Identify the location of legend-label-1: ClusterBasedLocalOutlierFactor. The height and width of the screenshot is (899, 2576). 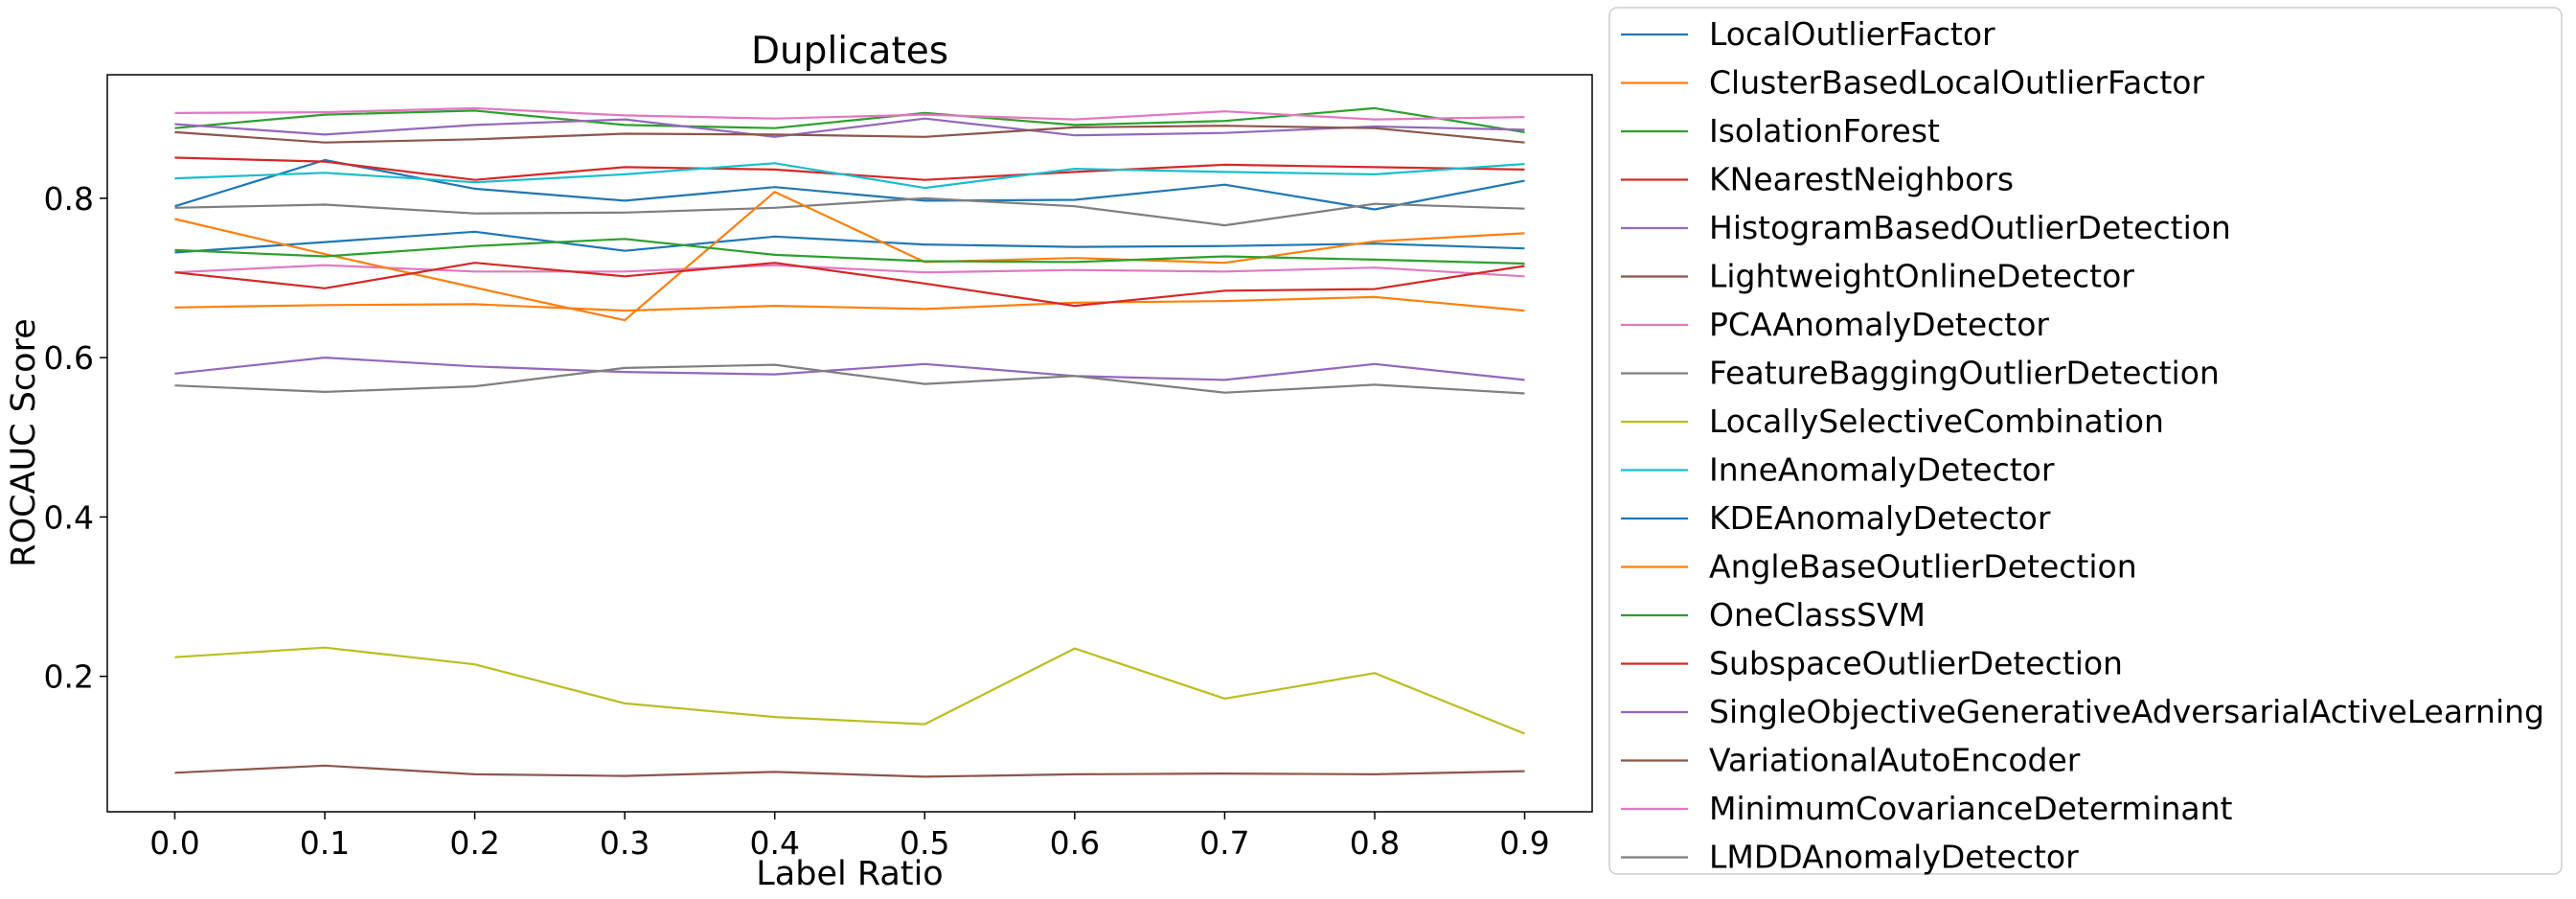
(1956, 83).